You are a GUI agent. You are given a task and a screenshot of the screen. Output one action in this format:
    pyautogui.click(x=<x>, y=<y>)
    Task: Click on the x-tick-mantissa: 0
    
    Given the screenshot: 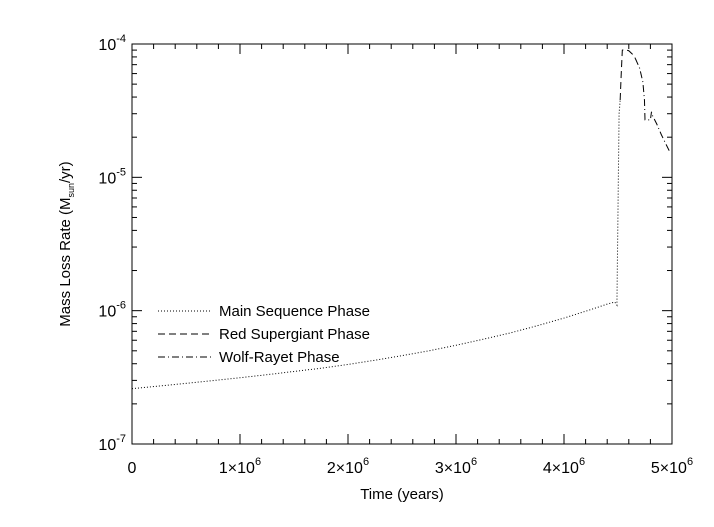 What is the action you would take?
    pyautogui.click(x=132, y=468)
    